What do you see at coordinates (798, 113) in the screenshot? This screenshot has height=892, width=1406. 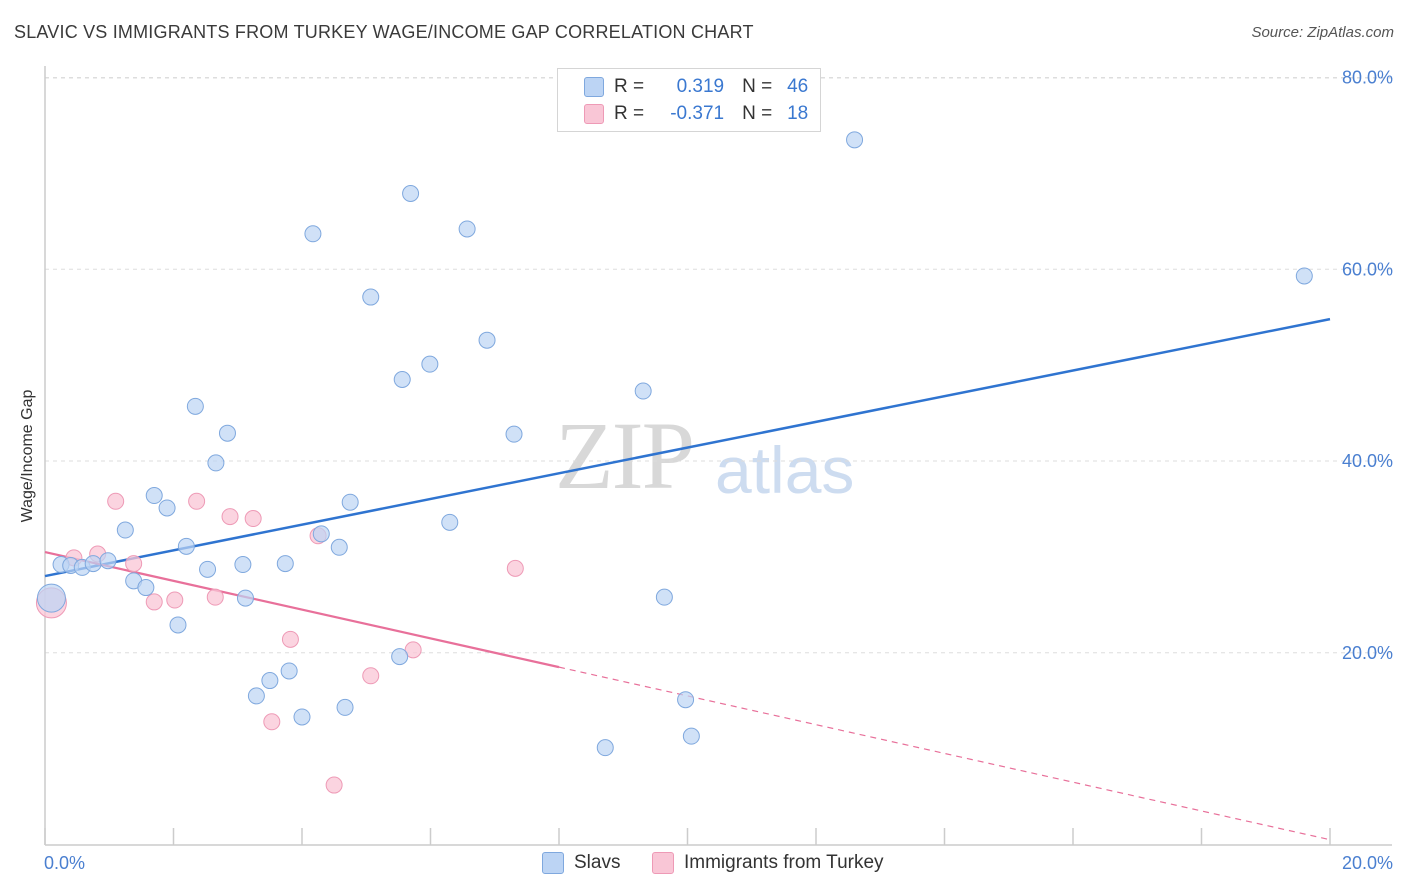 I see `n-value: 18` at bounding box center [798, 113].